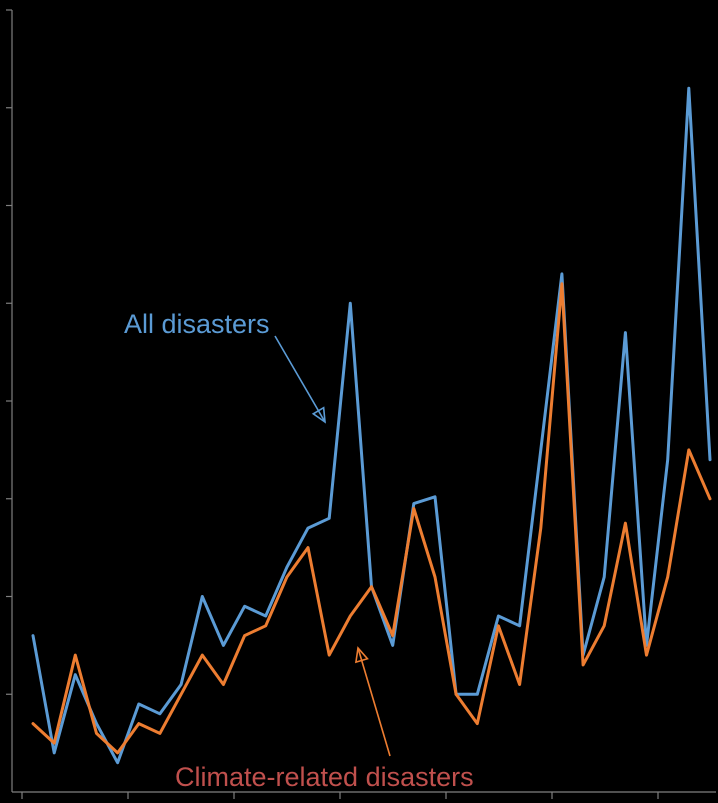 This screenshot has width=718, height=803. I want to click on annotation-arrowhead-all-disasters, so click(319, 415).